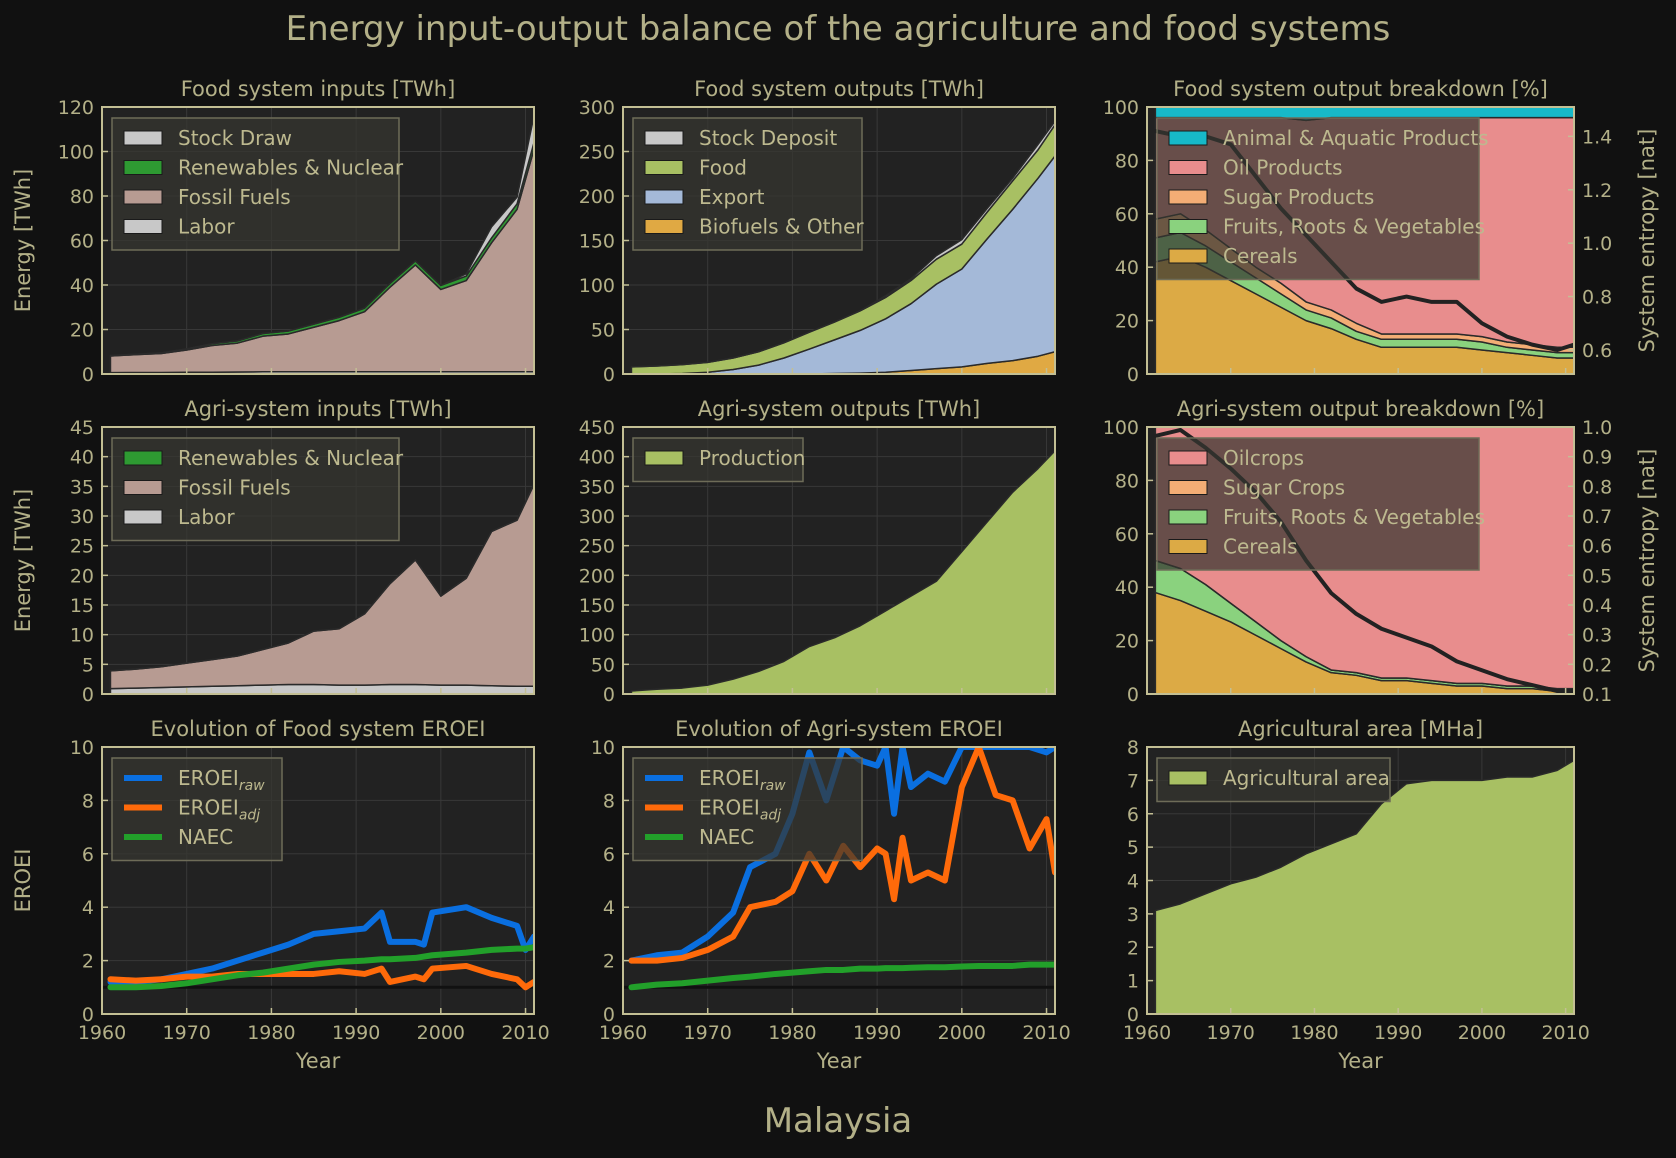  I want to click on y-tick-label: 7, so click(1133, 781).